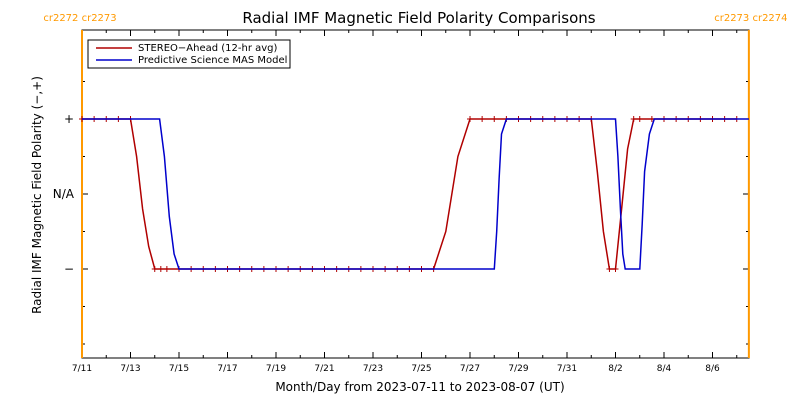 This screenshot has width=800, height=400. What do you see at coordinates (69, 269) in the screenshot?
I see `y-tick-label: −` at bounding box center [69, 269].